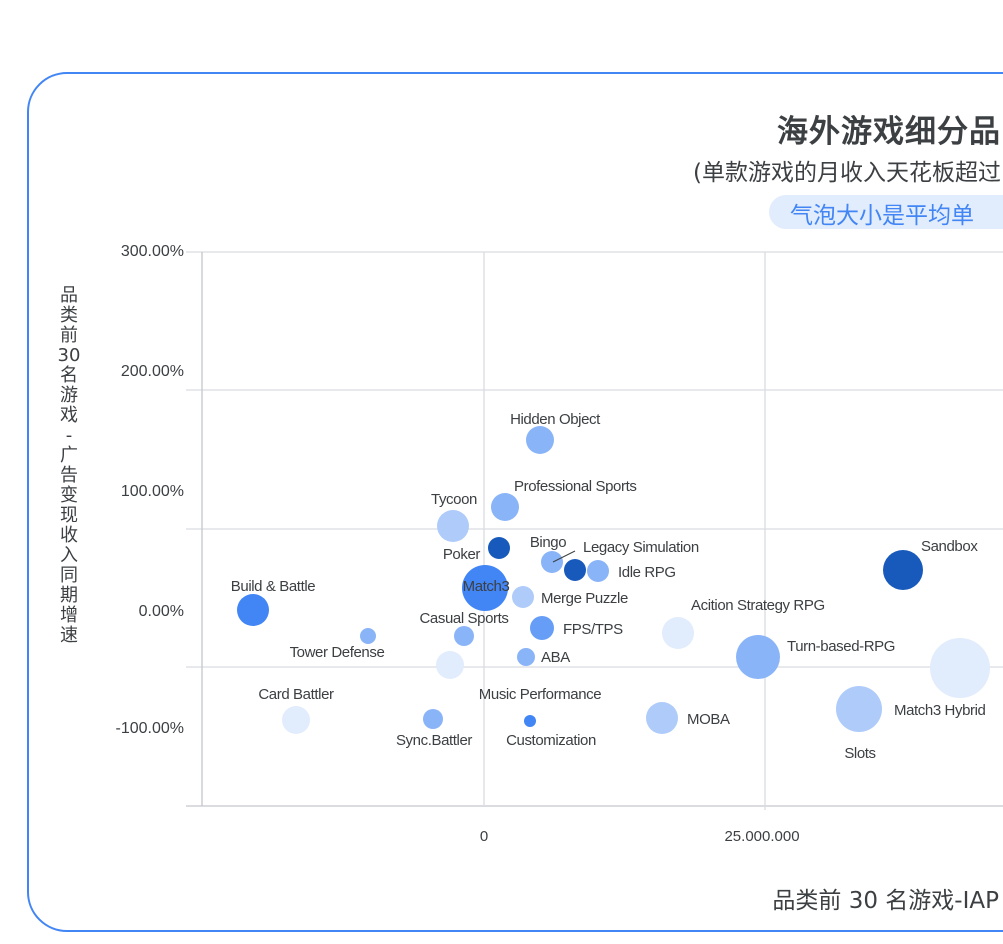  Describe the element at coordinates (484, 836) in the screenshot. I see `x-tick-0: 0` at that location.